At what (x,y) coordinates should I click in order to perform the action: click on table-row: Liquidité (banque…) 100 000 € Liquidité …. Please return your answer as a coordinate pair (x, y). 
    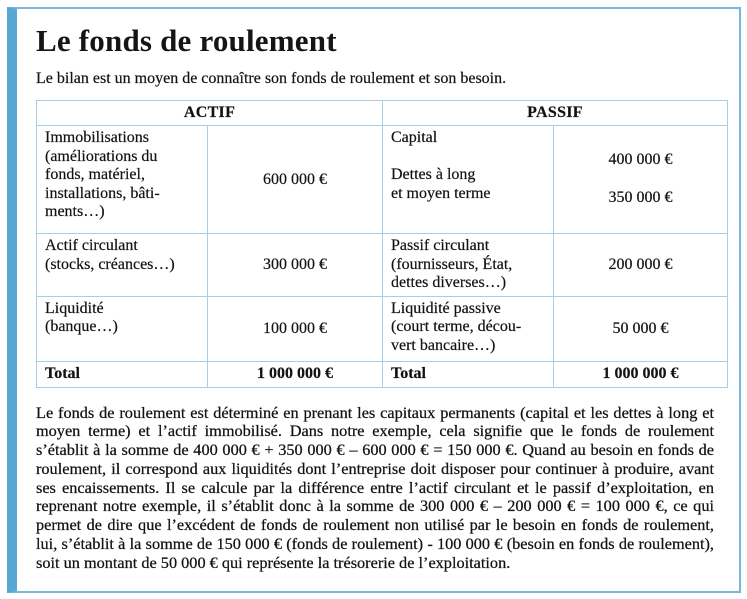
    Looking at the image, I should click on (382, 328).